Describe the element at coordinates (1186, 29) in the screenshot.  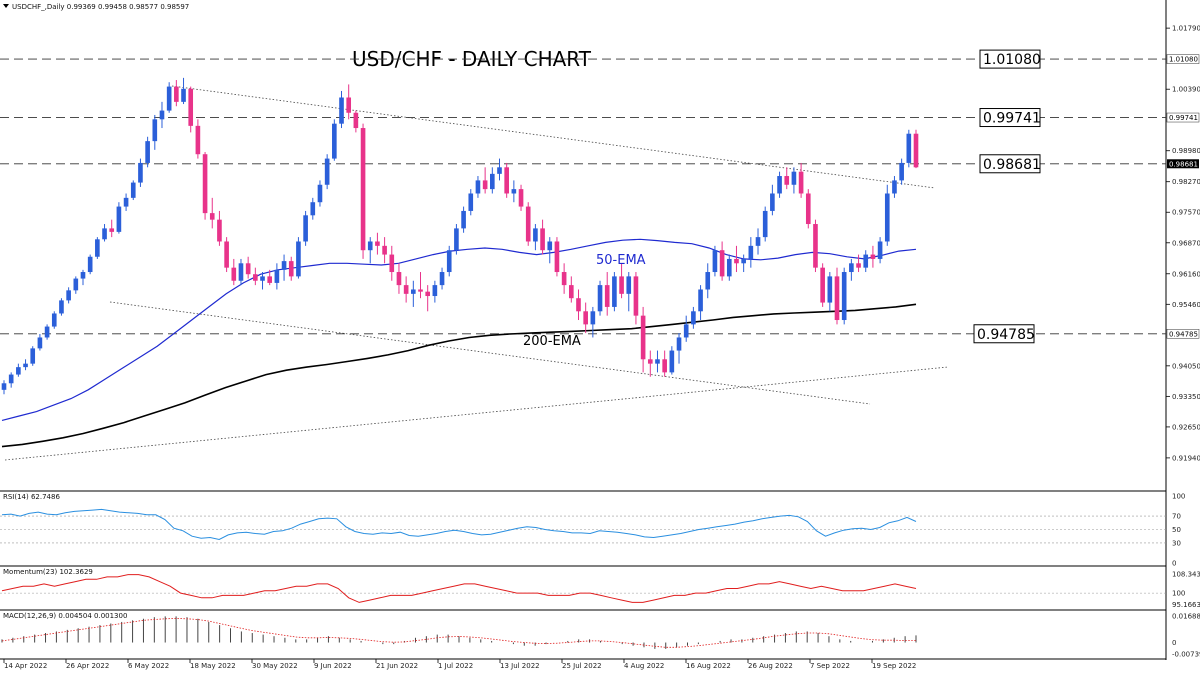
I see `price-tick-label: 1.01790` at that location.